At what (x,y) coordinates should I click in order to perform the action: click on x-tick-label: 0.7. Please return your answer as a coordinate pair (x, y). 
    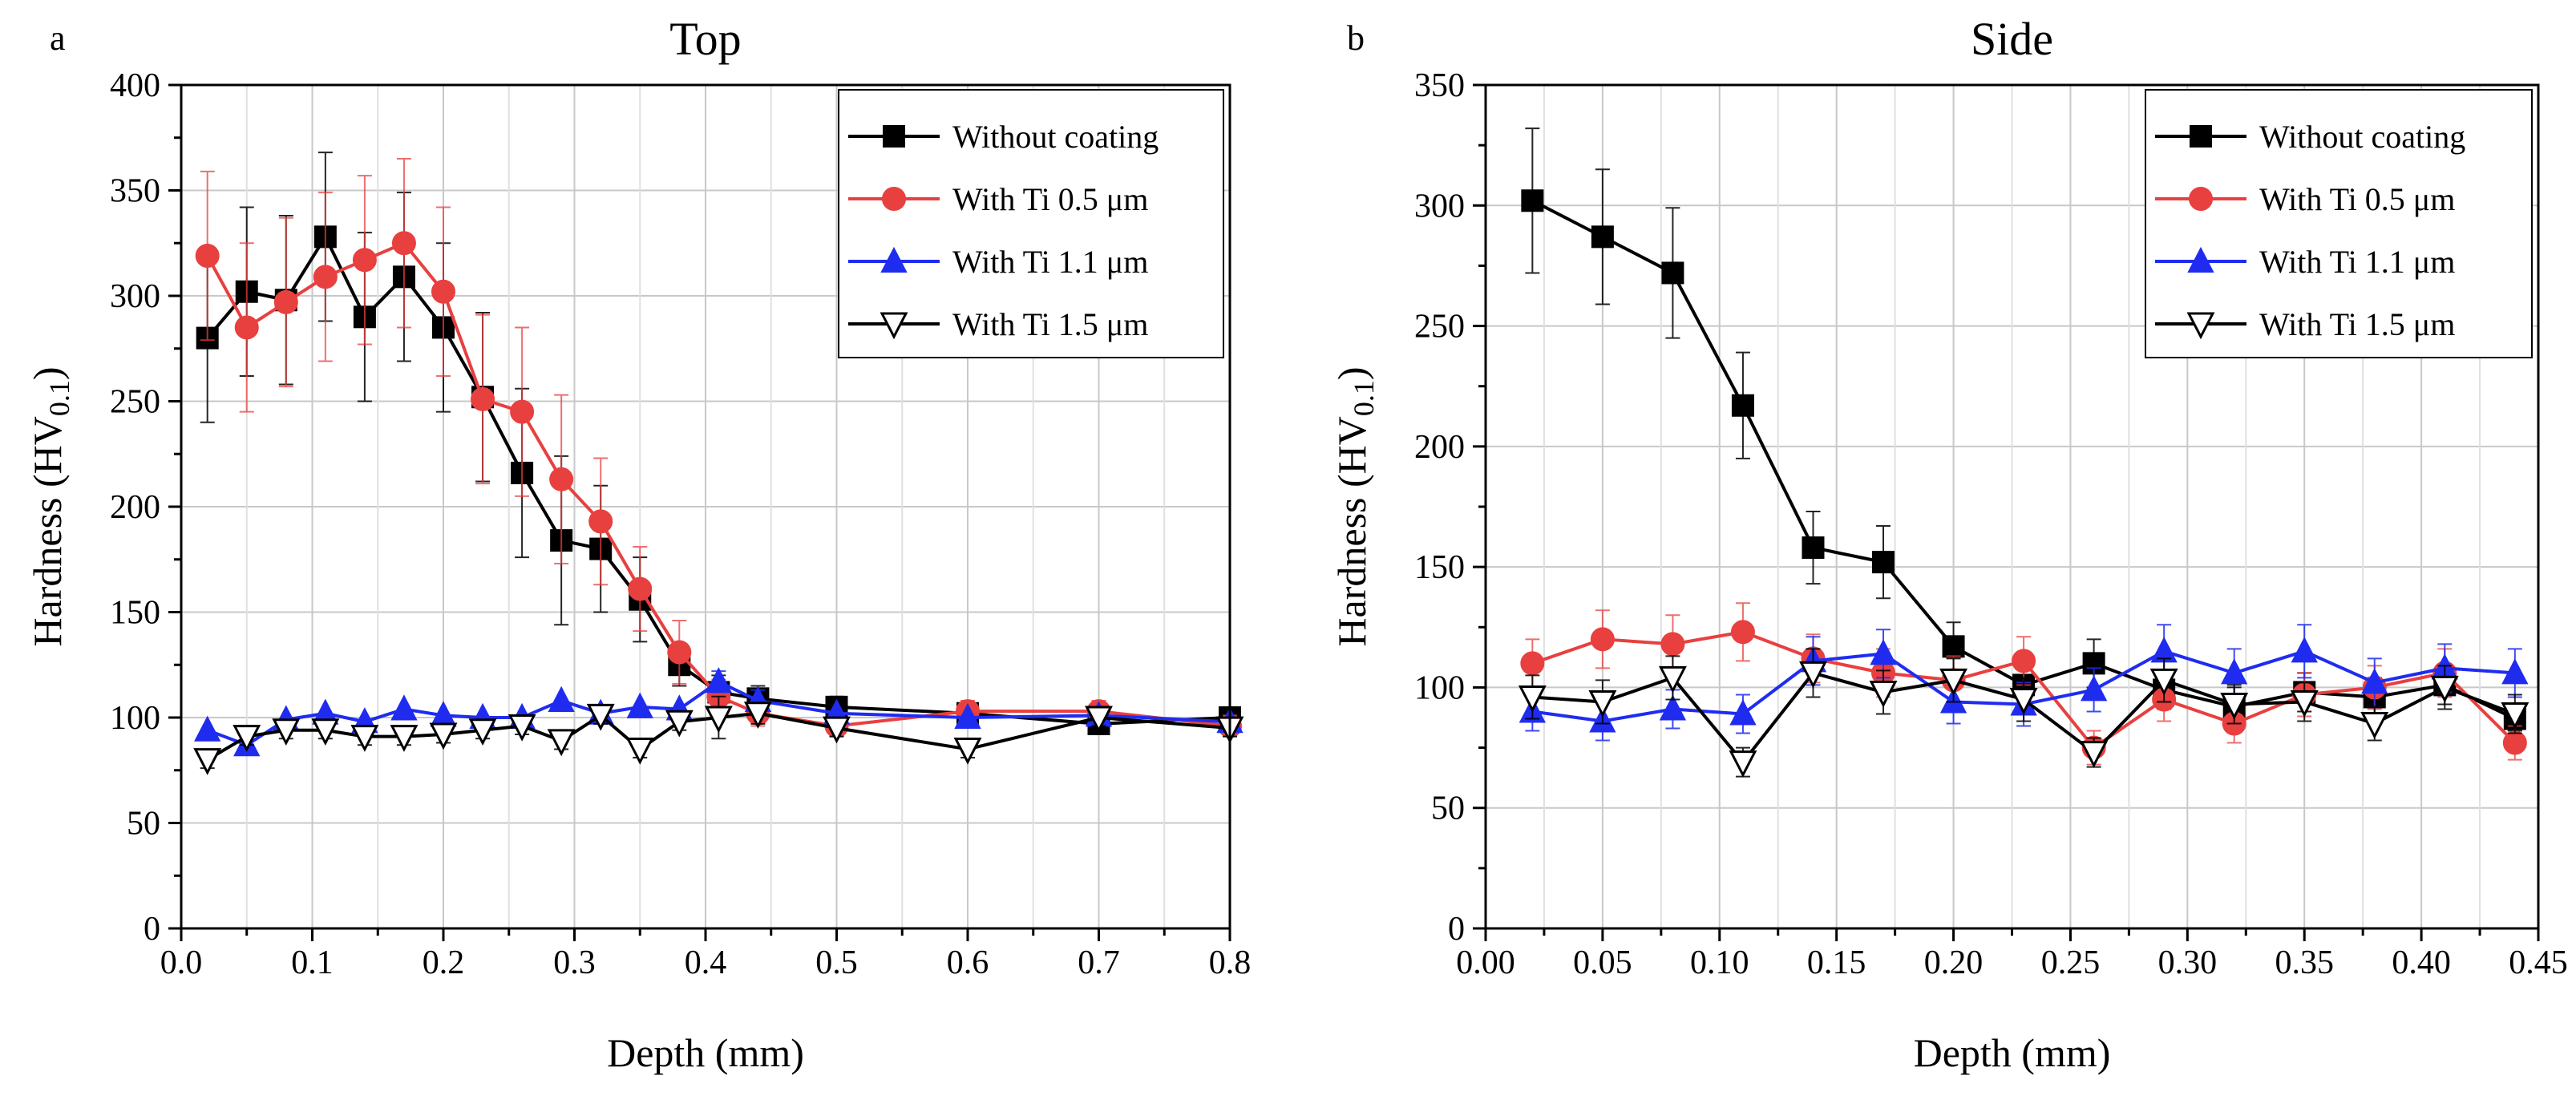
    Looking at the image, I should click on (1099, 962).